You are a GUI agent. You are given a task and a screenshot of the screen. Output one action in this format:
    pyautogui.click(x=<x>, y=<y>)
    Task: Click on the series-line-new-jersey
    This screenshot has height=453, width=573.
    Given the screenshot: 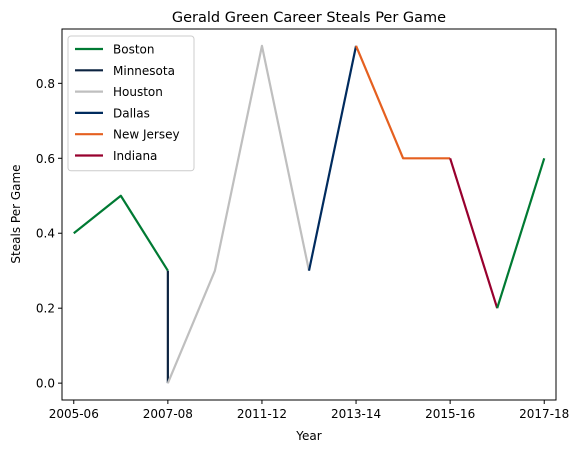 What is the action you would take?
    pyautogui.click(x=403, y=102)
    